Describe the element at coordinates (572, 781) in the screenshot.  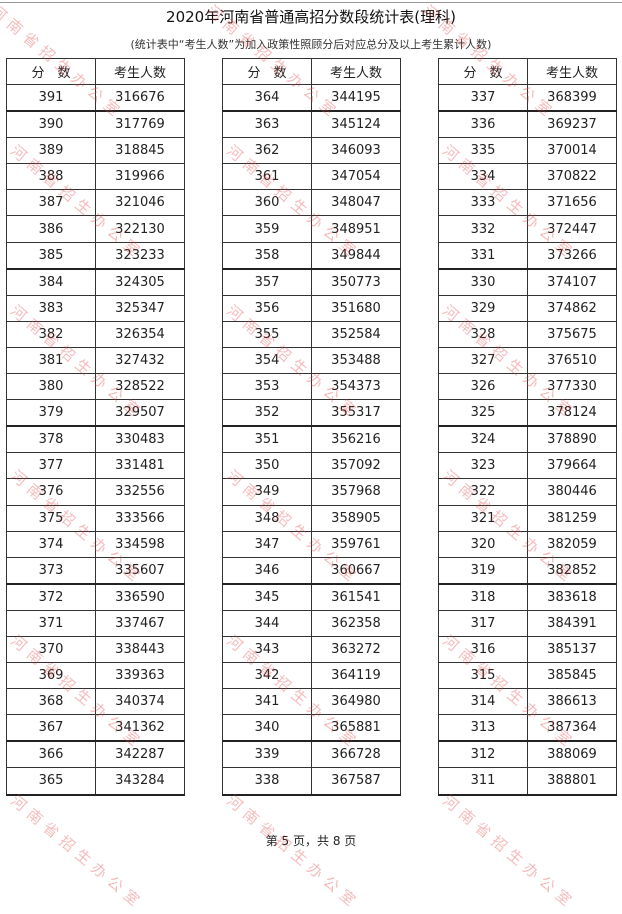
I see `count-cell: 388801` at that location.